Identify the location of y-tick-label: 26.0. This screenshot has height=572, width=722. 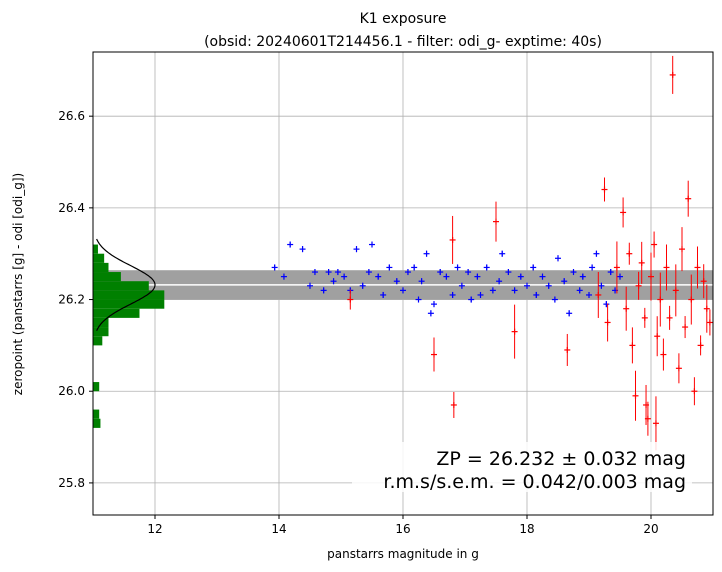
(71, 391).